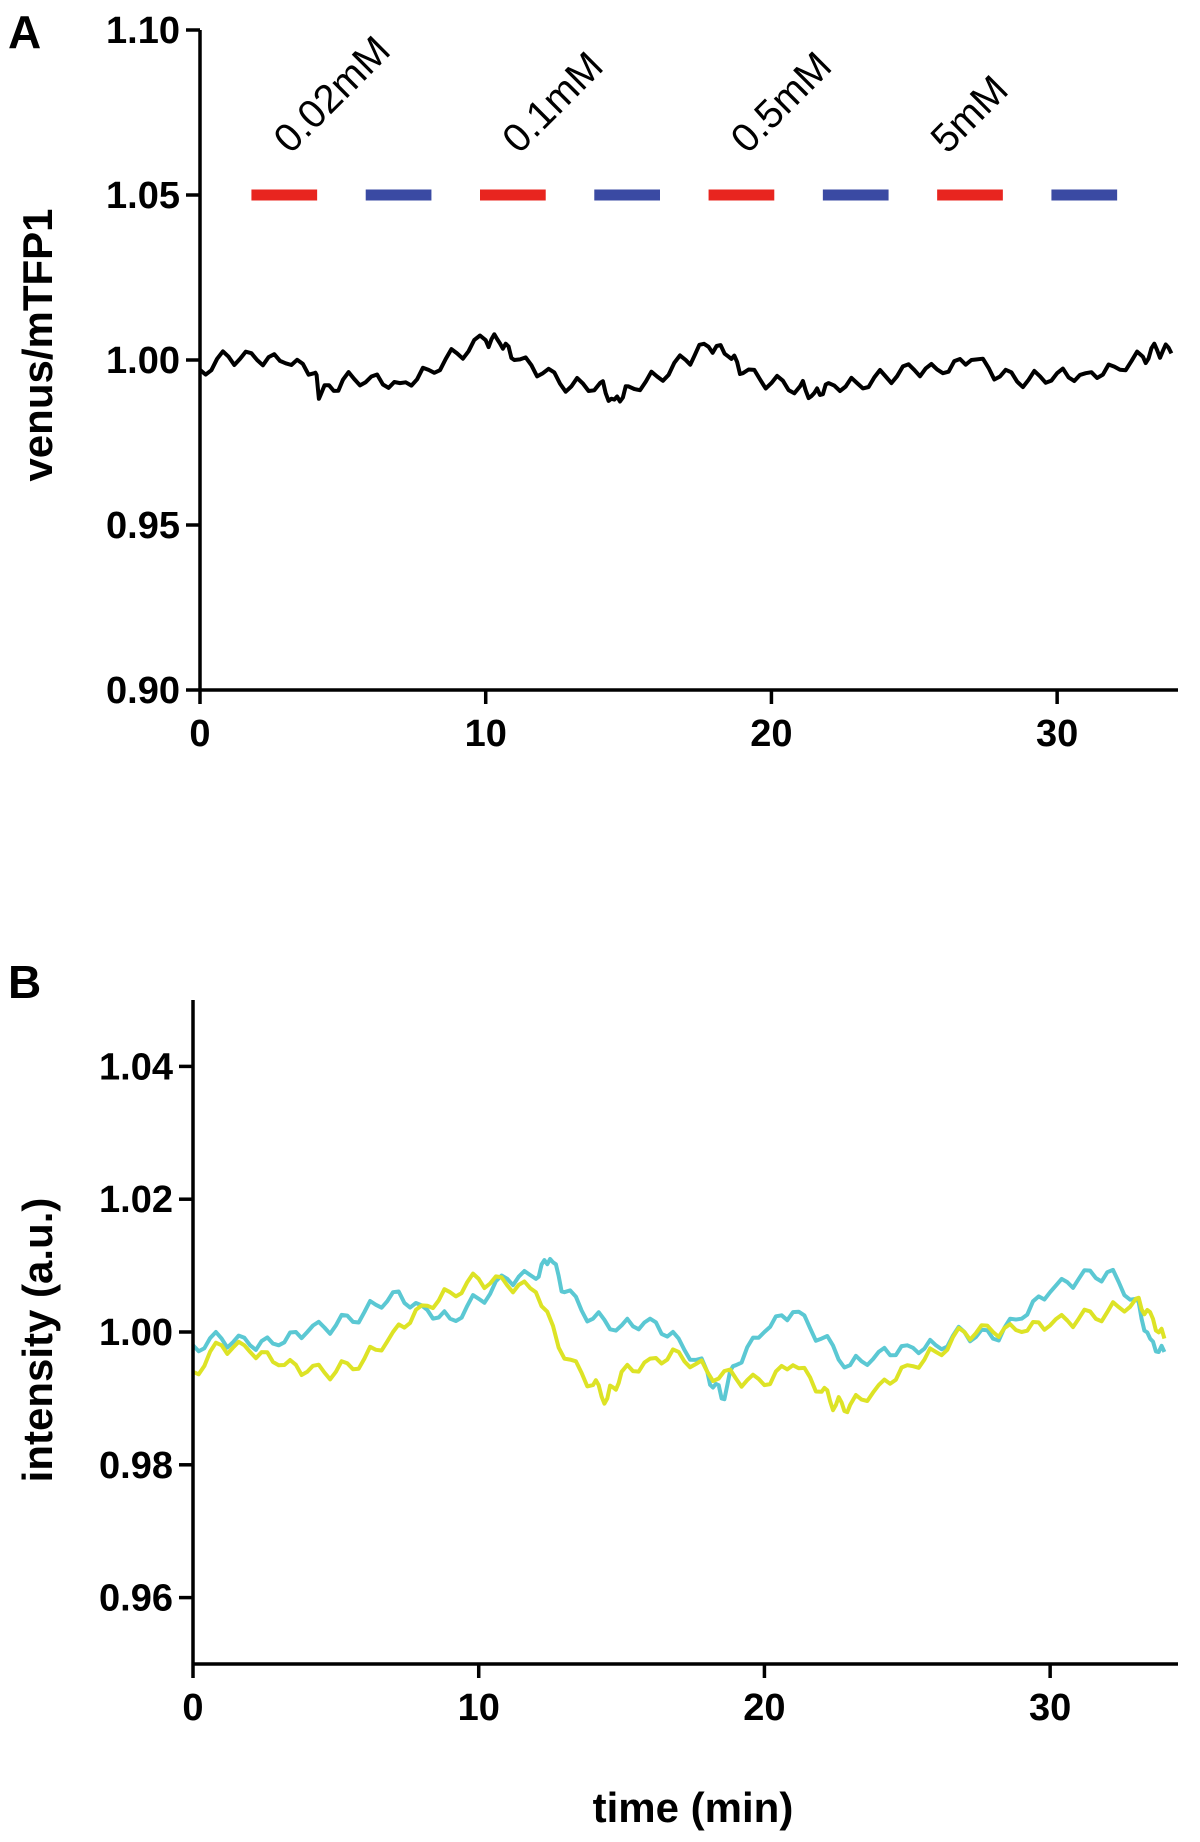  I want to click on y-tick-label: 1.04, so click(136, 1067).